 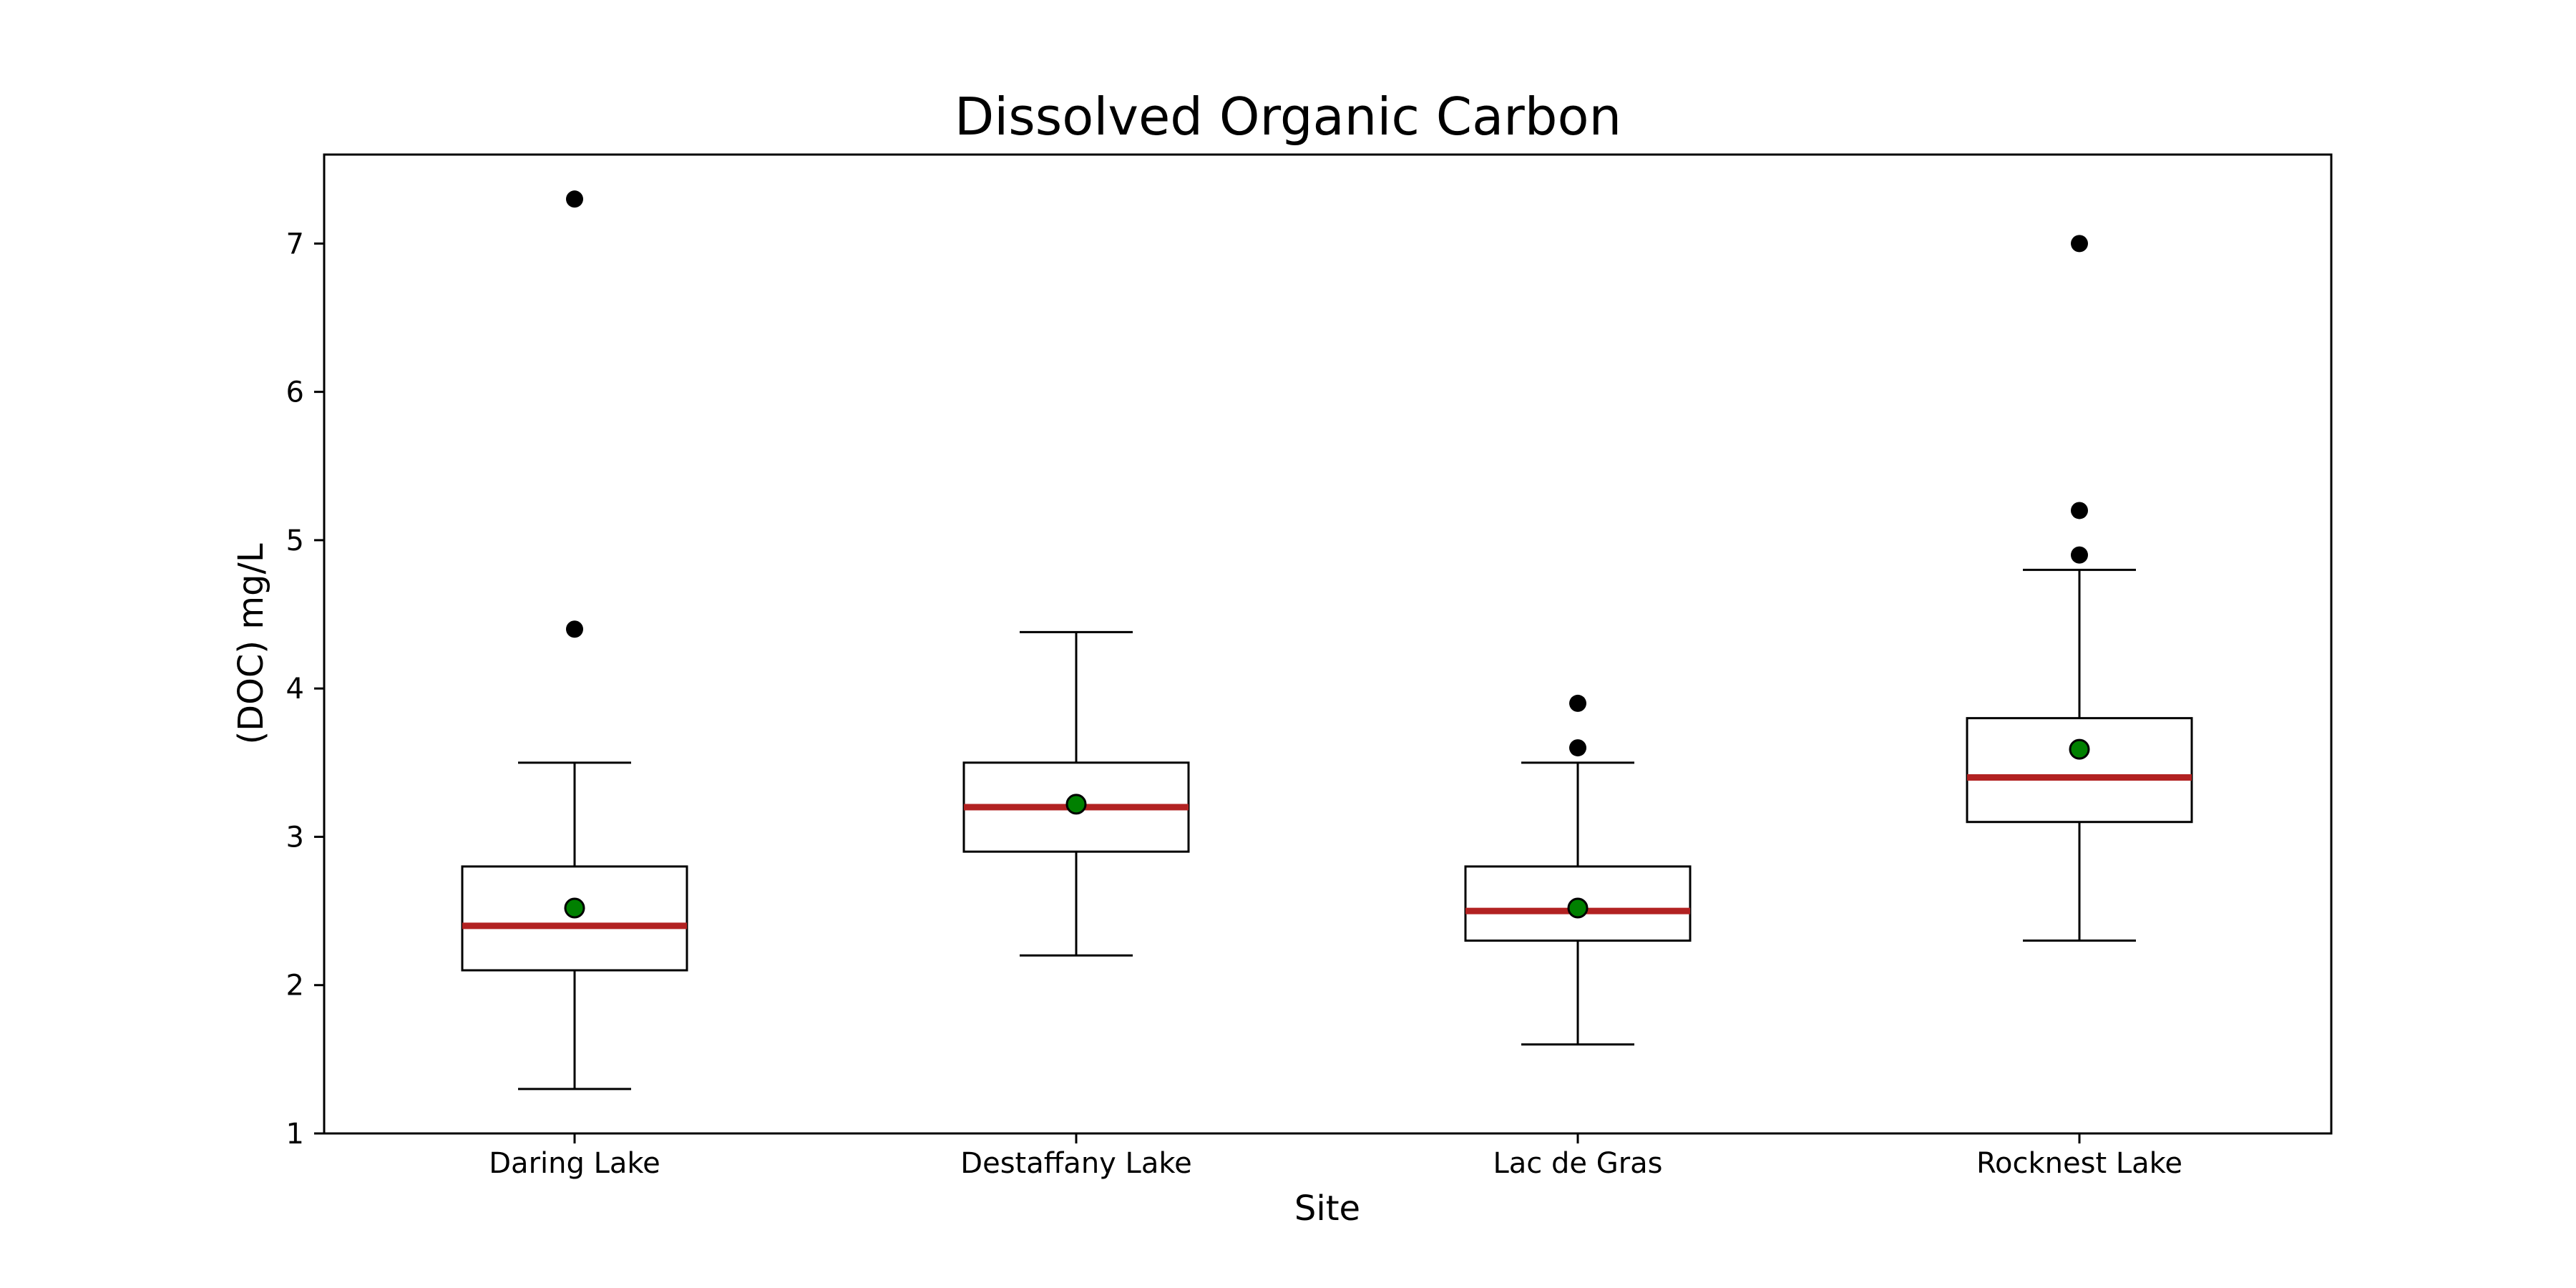 I want to click on y-axis-label: (DOC) mg/L, so click(x=251, y=643).